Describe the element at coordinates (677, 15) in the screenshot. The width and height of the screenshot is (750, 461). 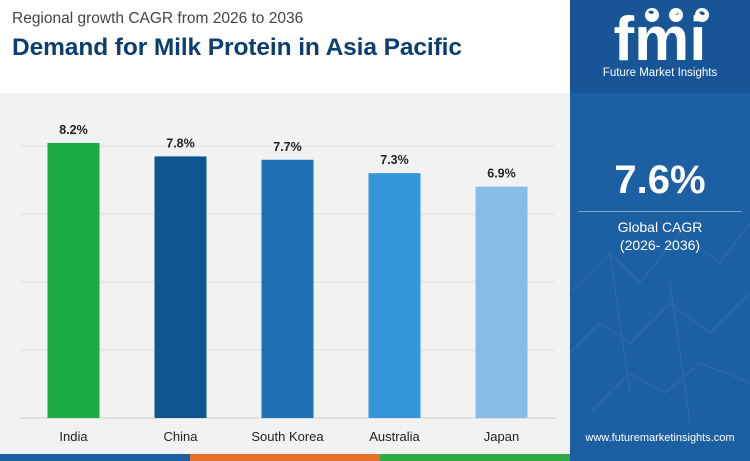
I see `logo-globe-icons` at that location.